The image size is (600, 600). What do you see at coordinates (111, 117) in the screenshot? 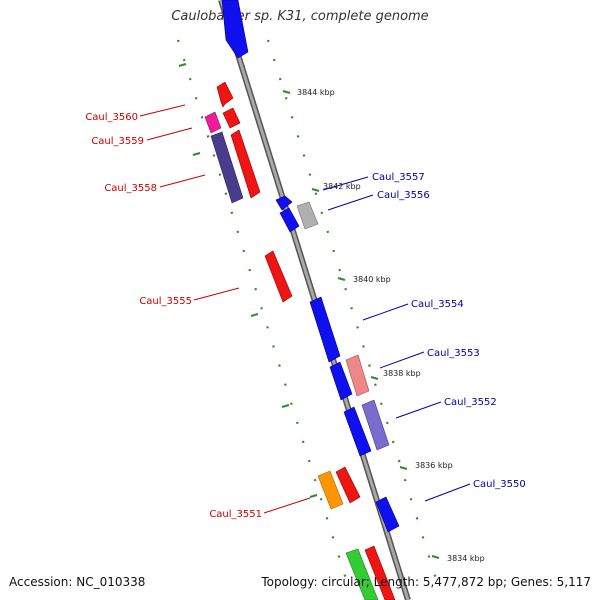
I see `gene-label: Caul_3560` at bounding box center [111, 117].